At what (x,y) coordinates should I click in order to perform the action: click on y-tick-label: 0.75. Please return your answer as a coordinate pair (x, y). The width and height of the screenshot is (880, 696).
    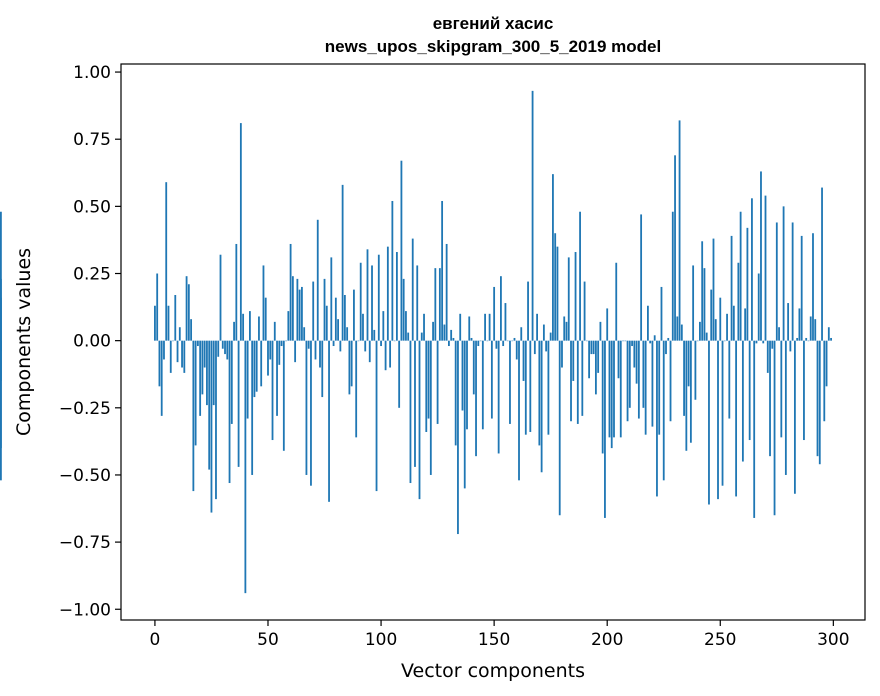
    Looking at the image, I should click on (92, 140).